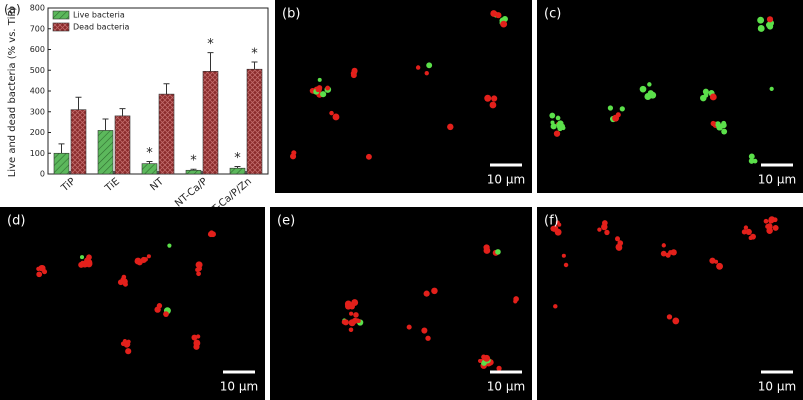 The height and width of the screenshot is (400, 803). Describe the element at coordinates (551, 221) in the screenshot. I see `panel-label: (f)` at that location.